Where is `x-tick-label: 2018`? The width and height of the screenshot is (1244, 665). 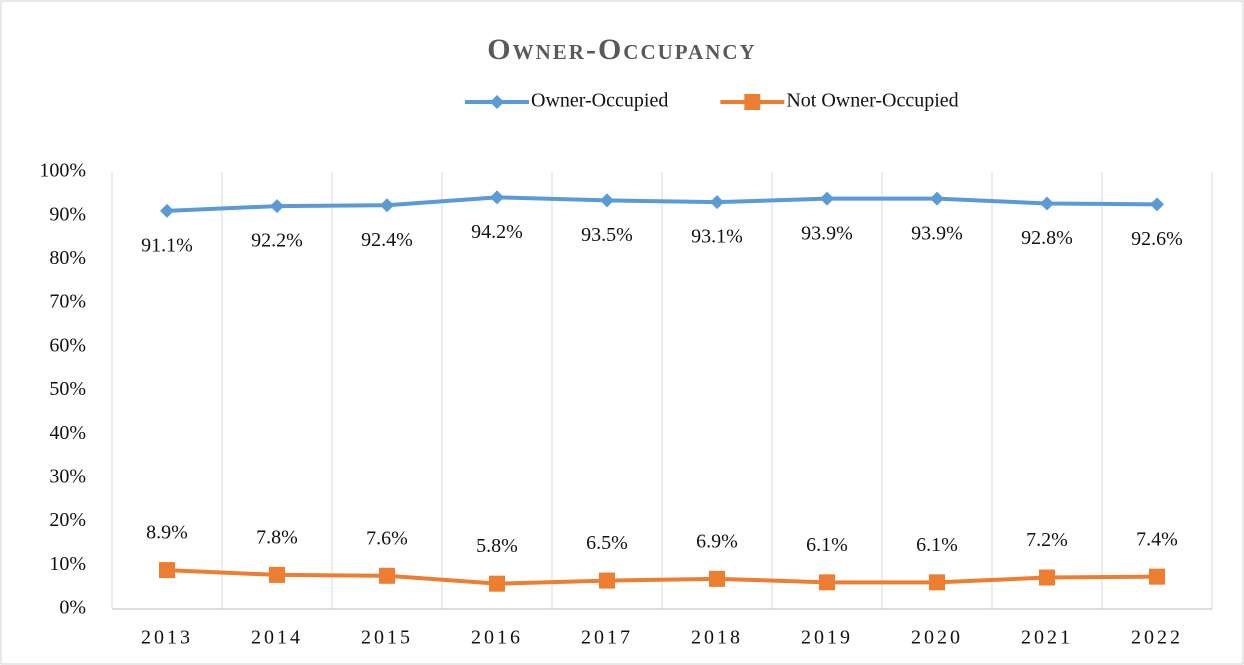 x-tick-label: 2018 is located at coordinates (717, 638).